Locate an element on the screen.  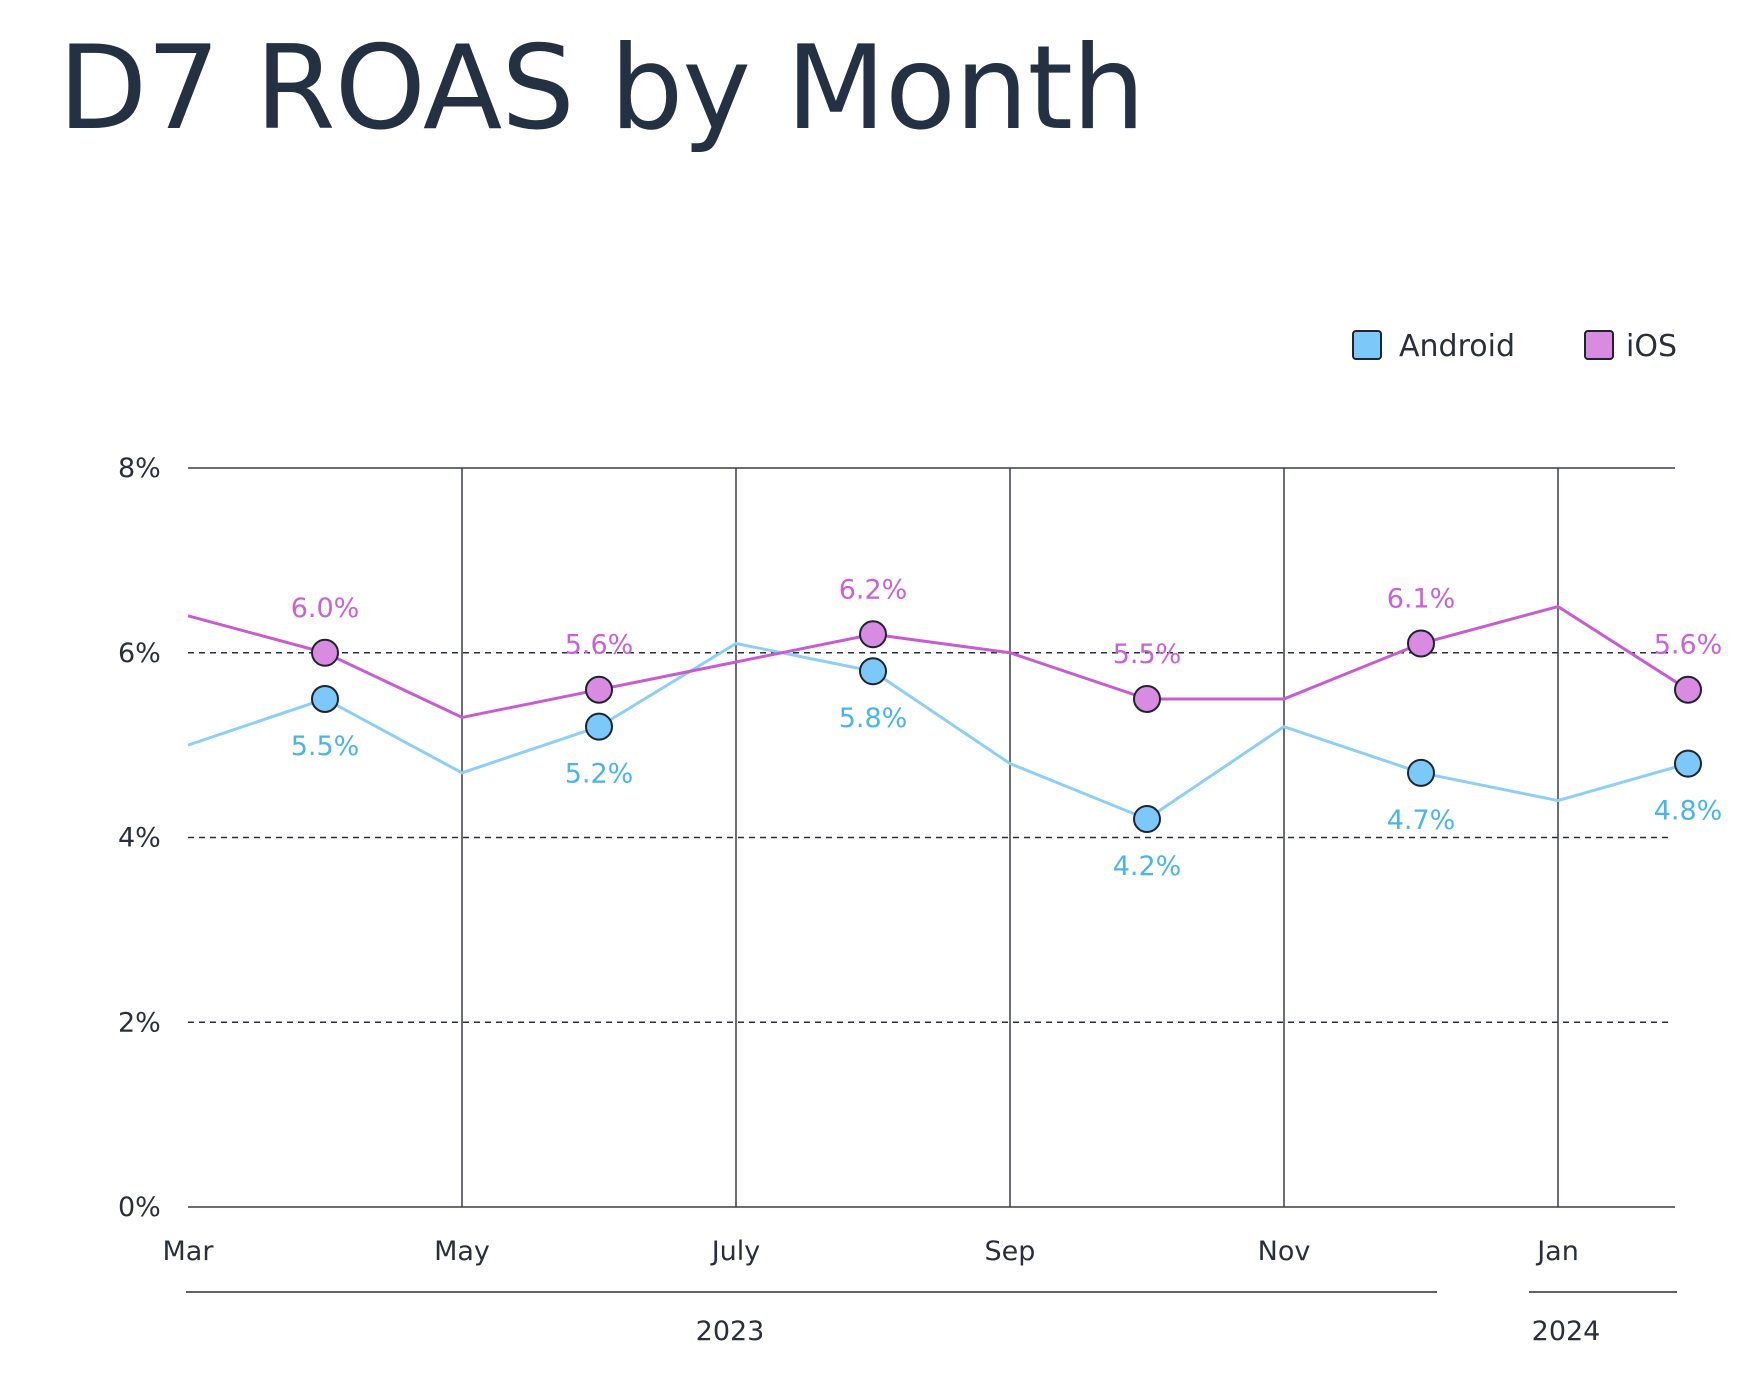
data-label-ios: 6.2% is located at coordinates (873, 589).